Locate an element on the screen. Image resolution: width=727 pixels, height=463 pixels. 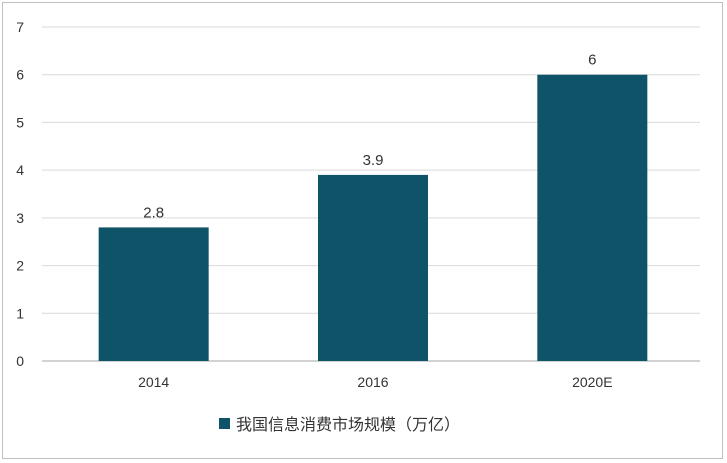
y-tick-label: 0 is located at coordinates (20, 361).